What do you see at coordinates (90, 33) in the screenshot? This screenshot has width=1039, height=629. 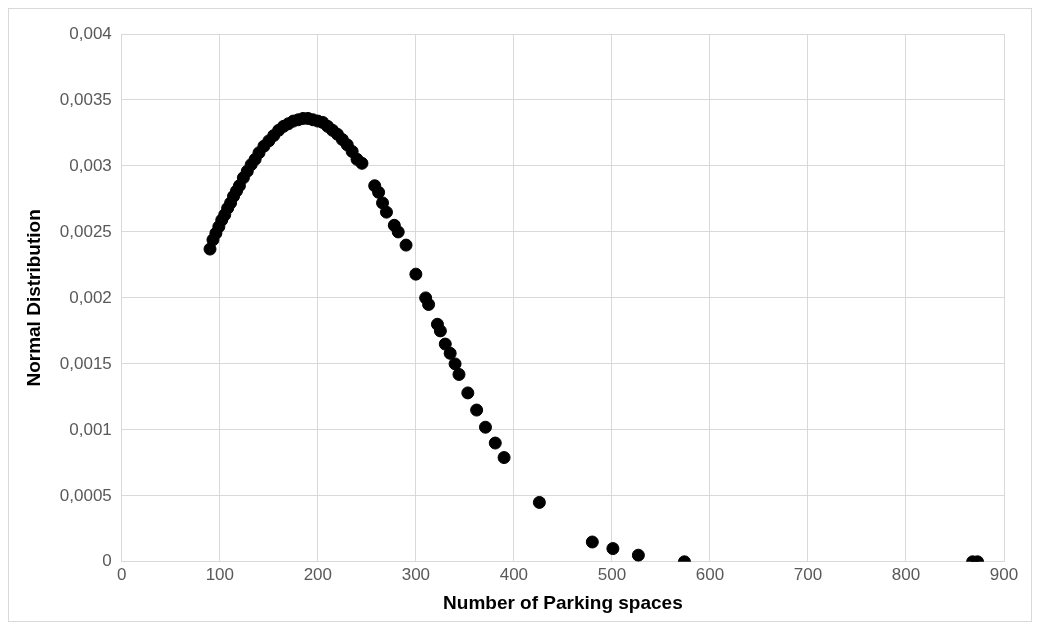 I see `y-tick-label: 0,004` at bounding box center [90, 33].